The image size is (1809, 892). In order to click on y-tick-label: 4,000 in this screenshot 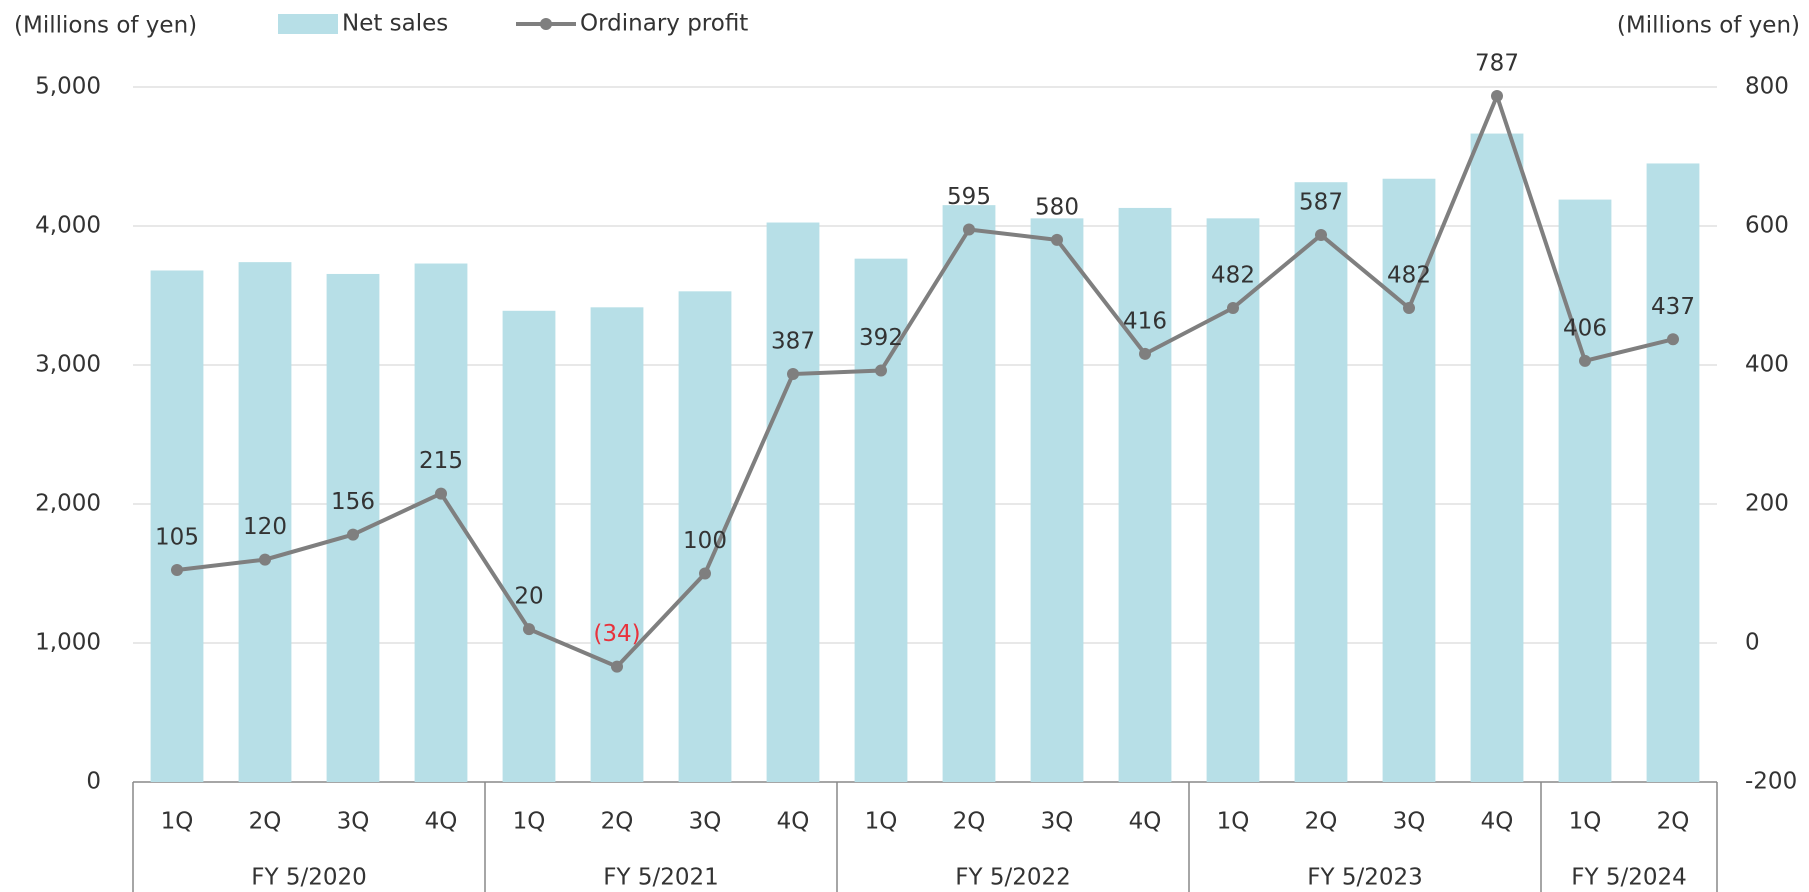, I will do `click(68, 226)`.